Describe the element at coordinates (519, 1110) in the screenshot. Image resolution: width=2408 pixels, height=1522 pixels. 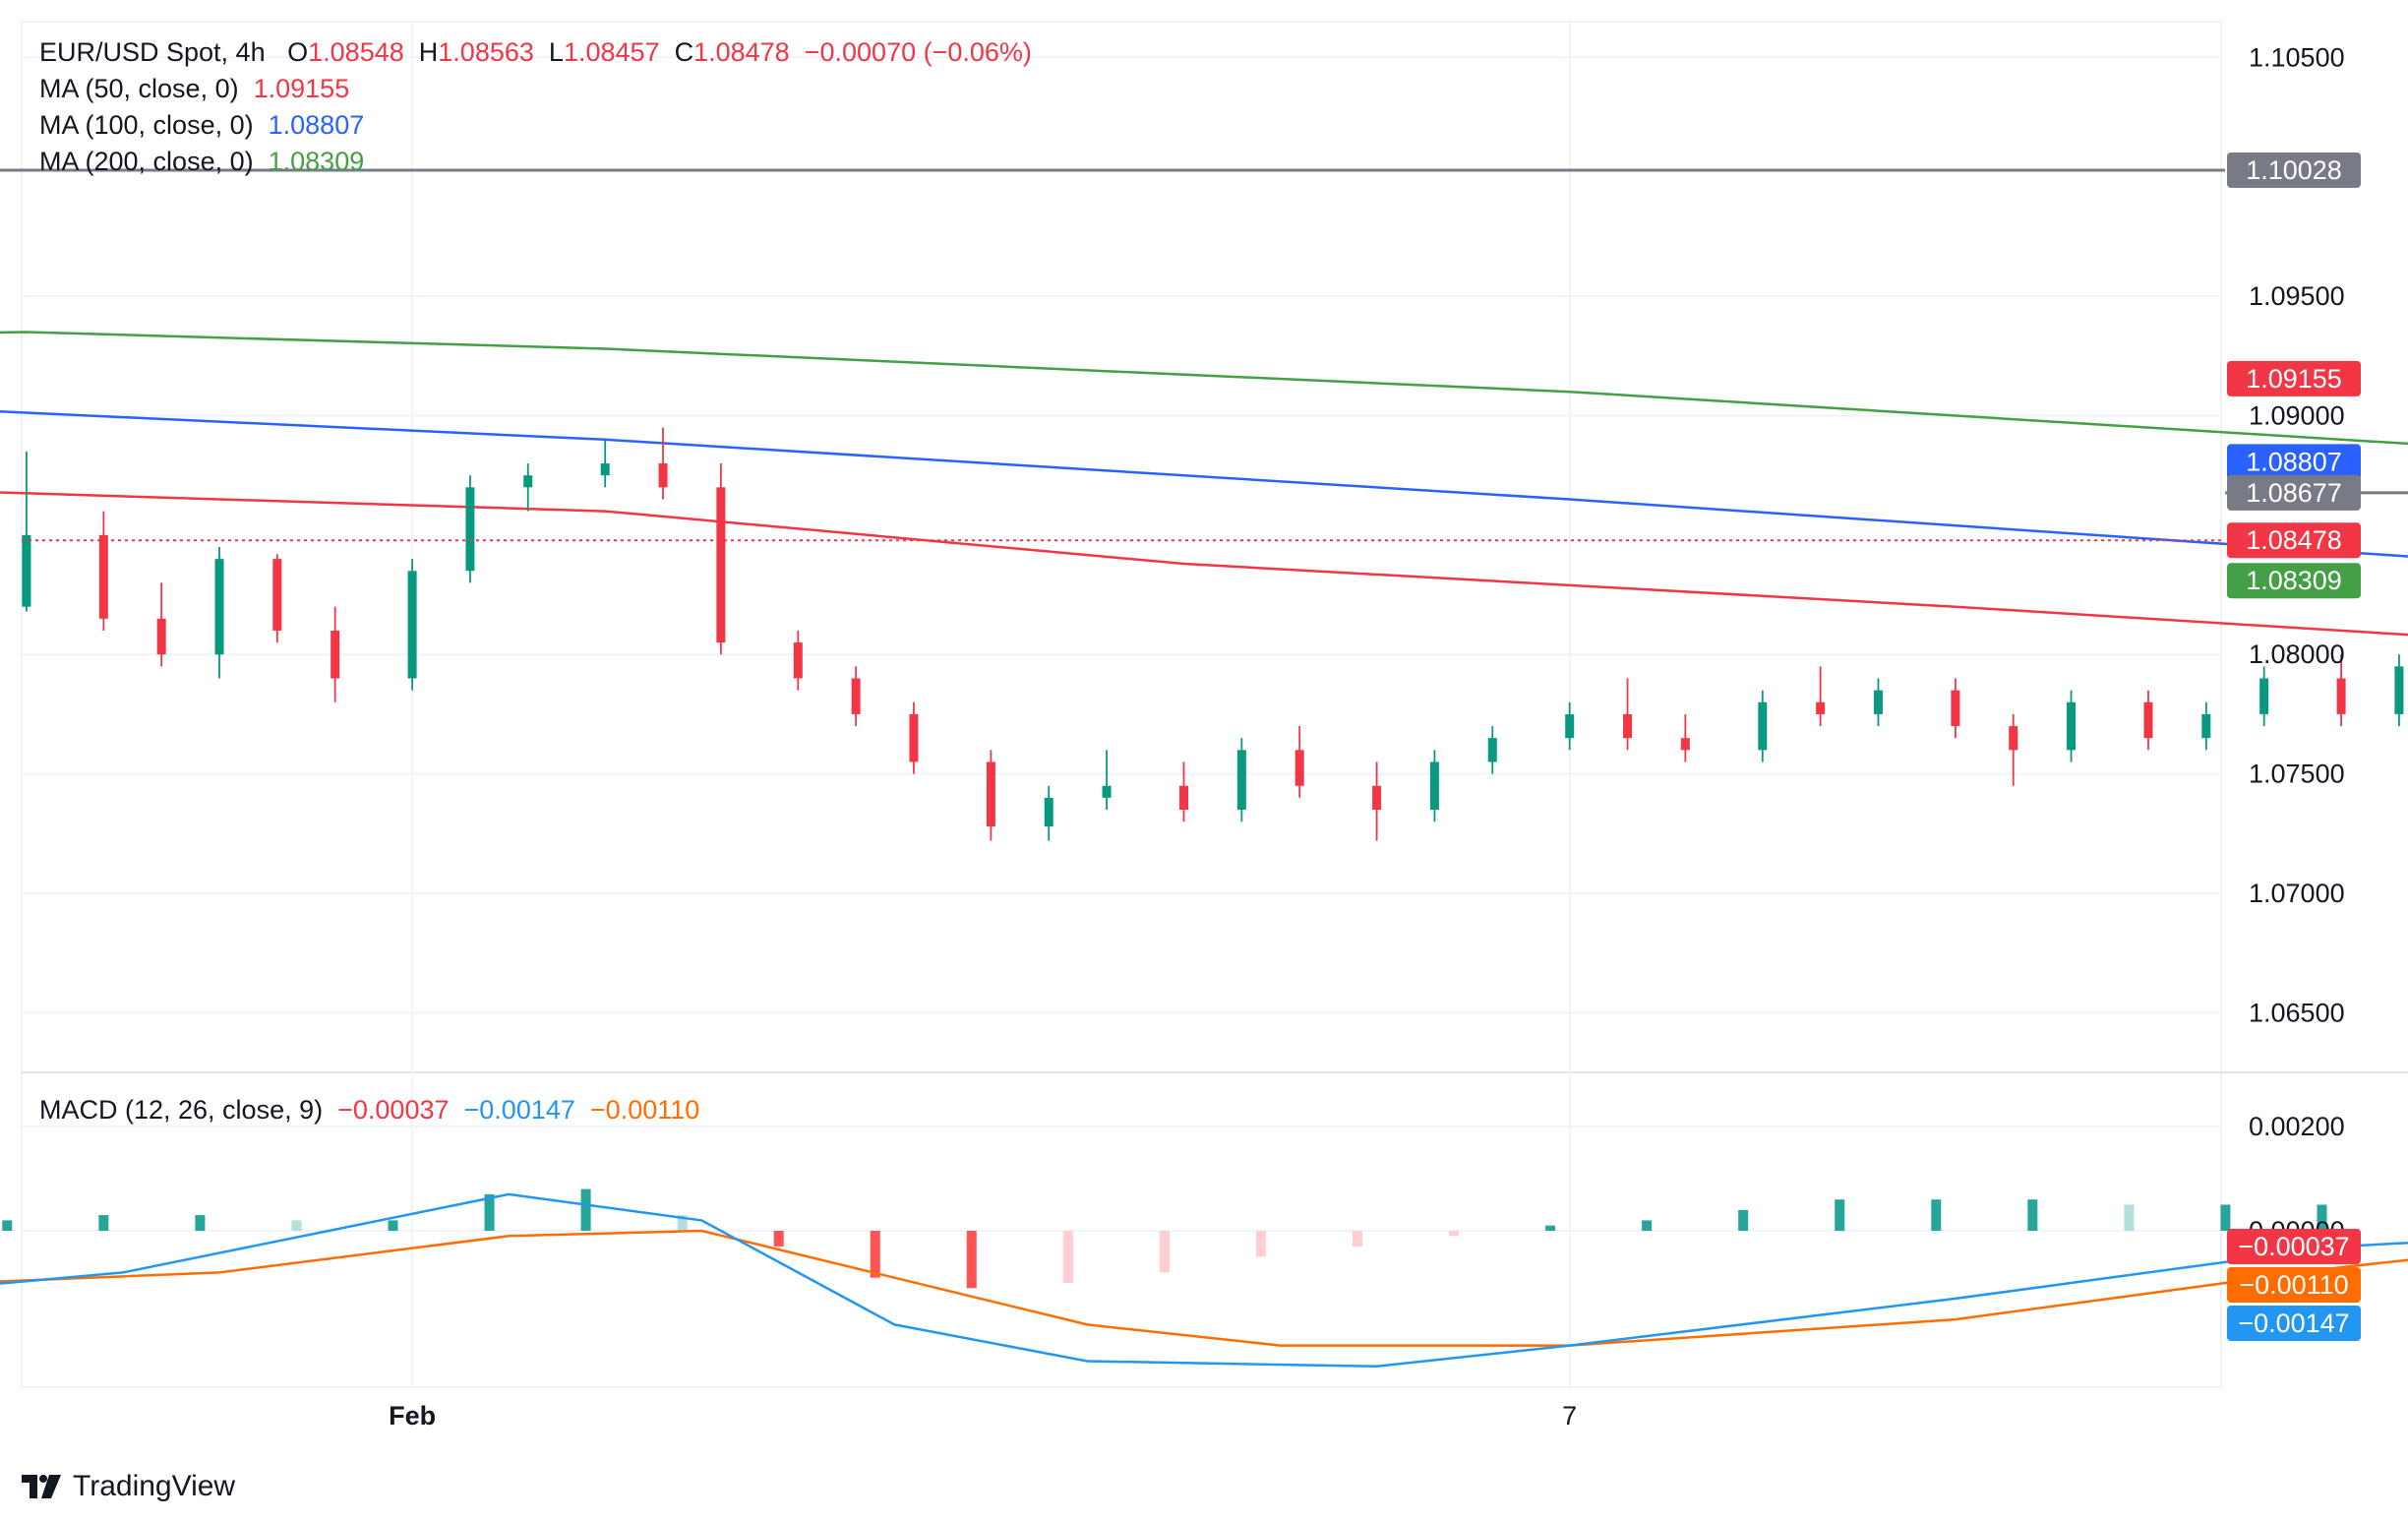
I see `macd-line-value: −0.00147` at that location.